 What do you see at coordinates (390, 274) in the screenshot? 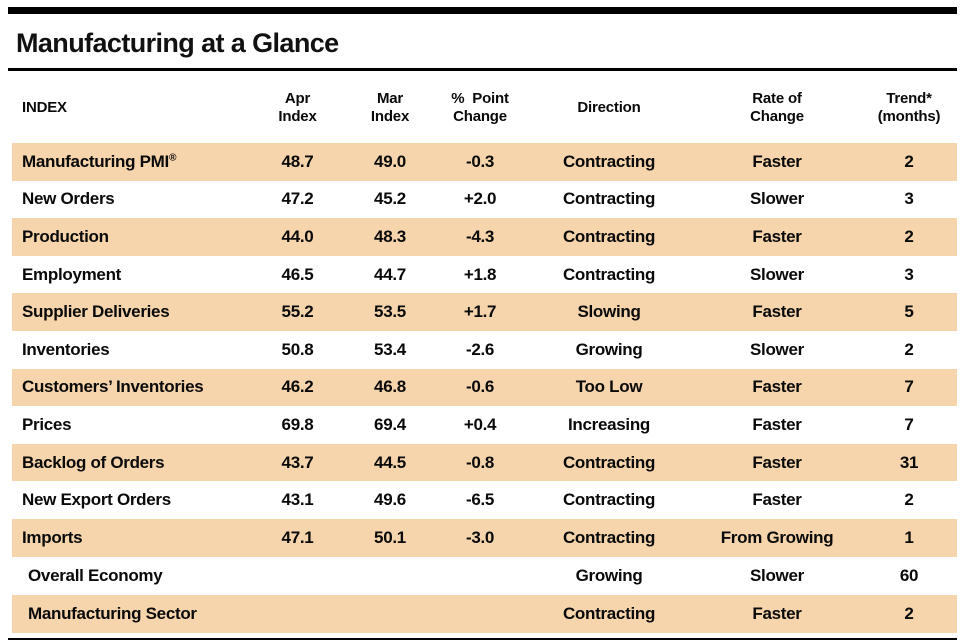
I see `mar-index-value: 44.7` at bounding box center [390, 274].